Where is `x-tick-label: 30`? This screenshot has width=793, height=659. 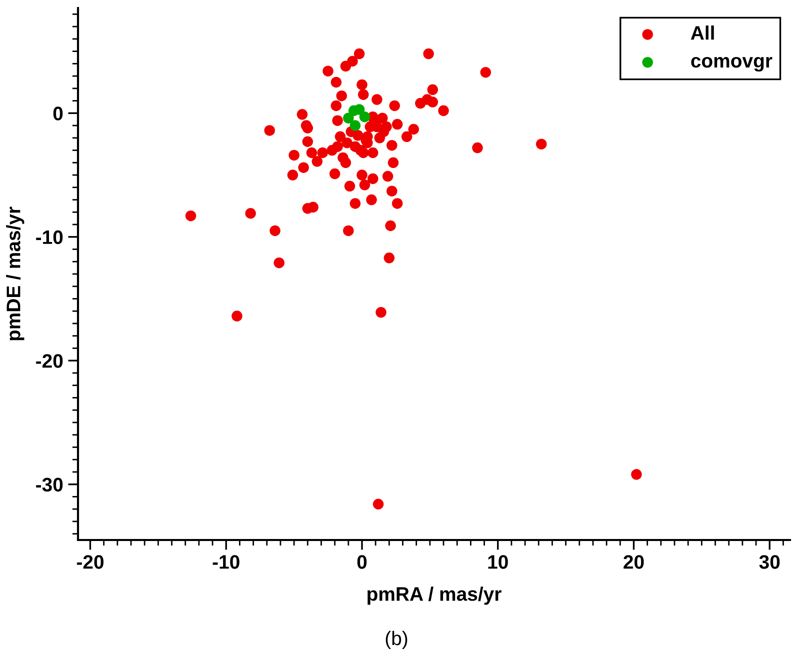
x-tick-label: 30 is located at coordinates (769, 562).